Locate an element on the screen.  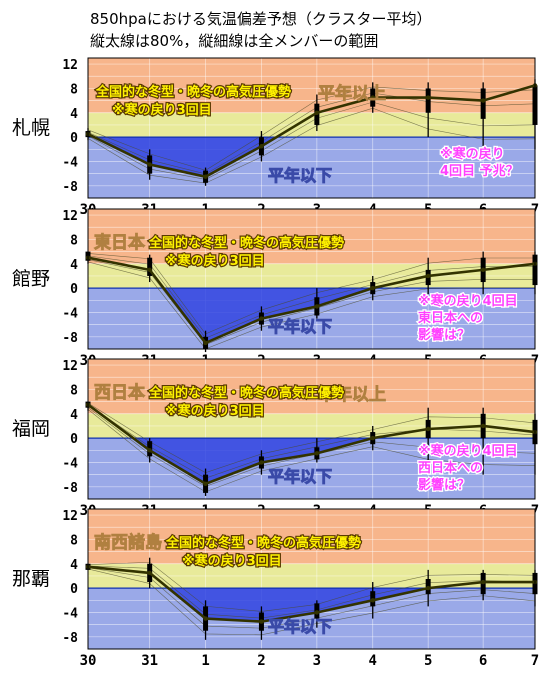
chart-title-line2: 縦太線は80%，縦細線は全メンバーの範囲 is located at coordinates (234, 41).